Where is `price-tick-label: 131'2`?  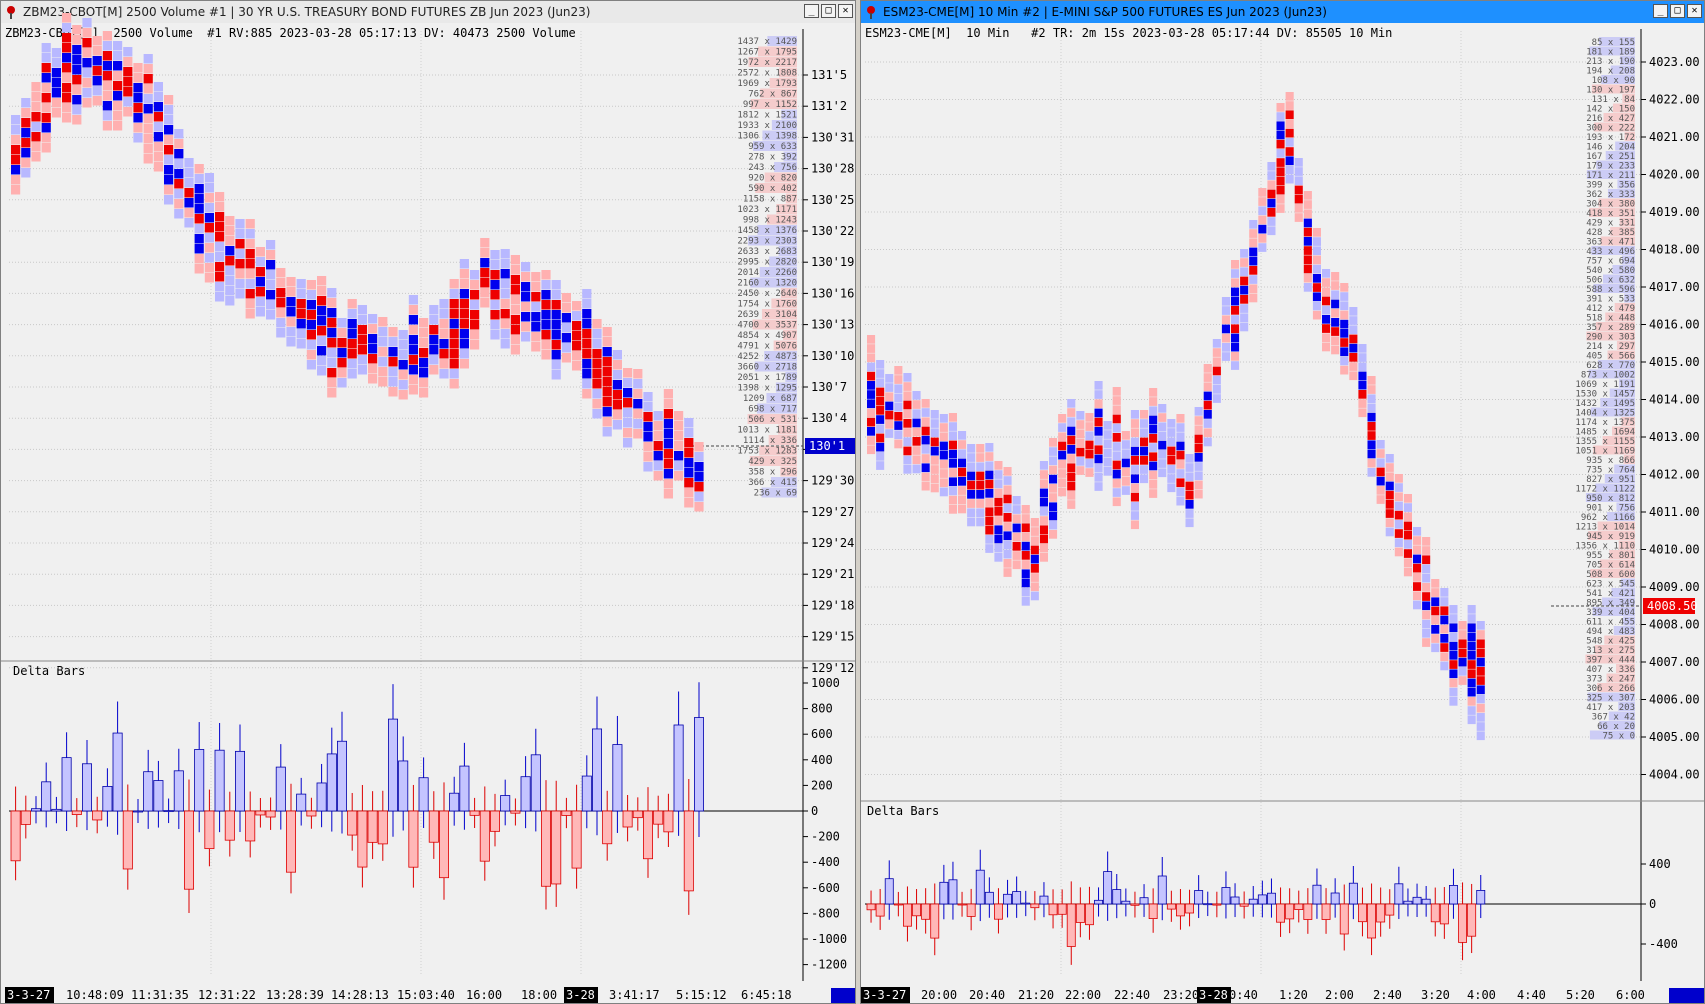 price-tick-label: 131'2 is located at coordinates (829, 106).